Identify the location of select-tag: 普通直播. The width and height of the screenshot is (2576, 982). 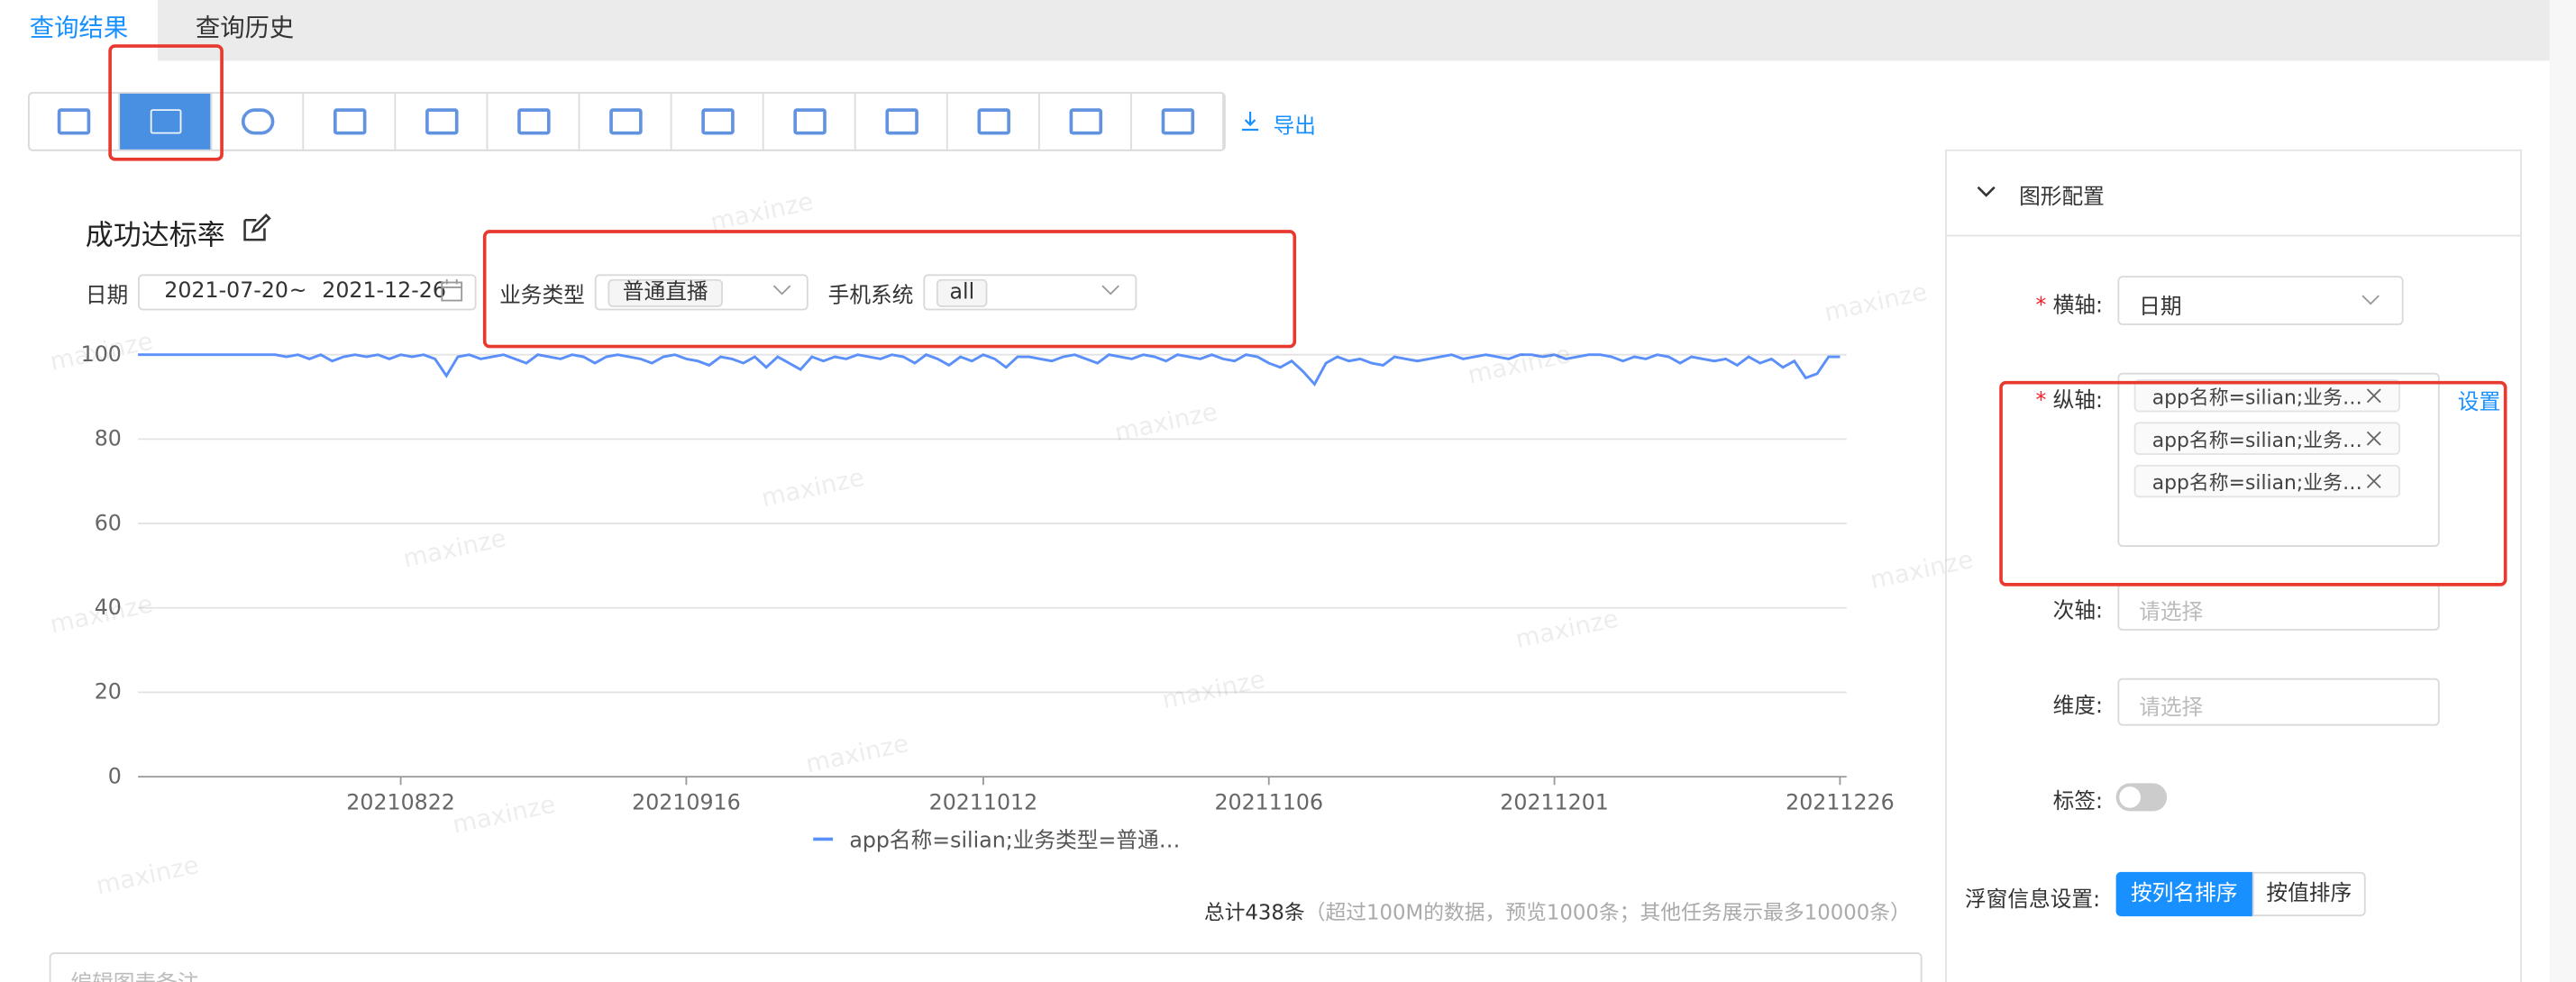
(665, 292).